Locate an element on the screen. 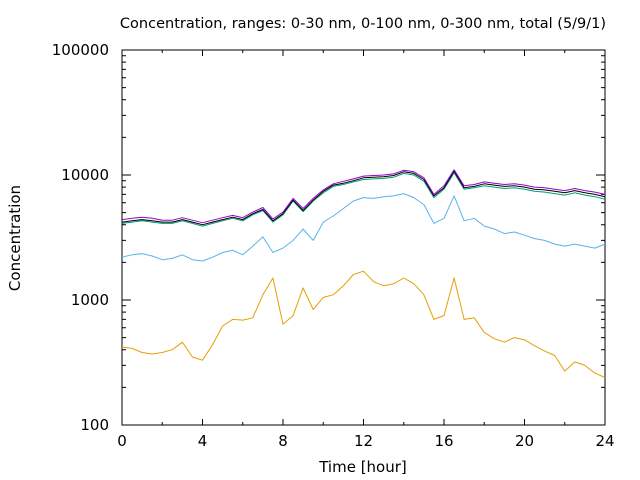 This screenshot has width=640, height=480. x-tick-label: 24 is located at coordinates (604, 441).